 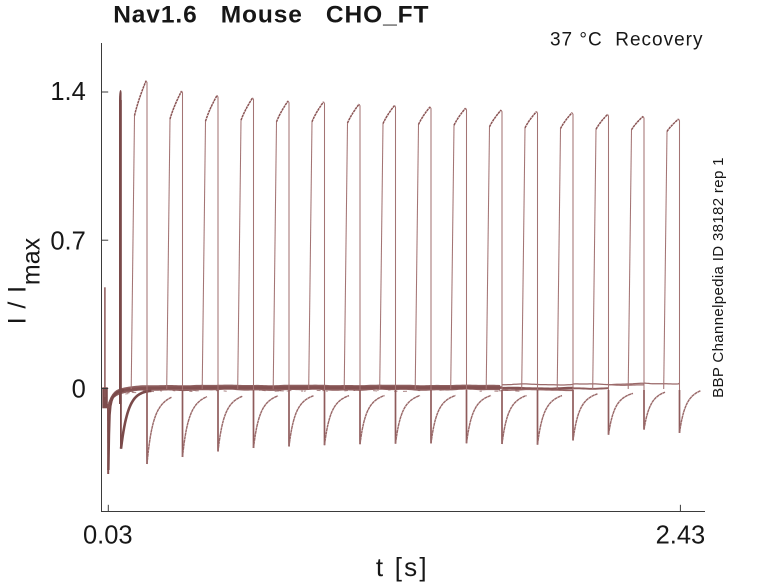 I want to click on svg-text: 0.03, so click(x=108, y=535).